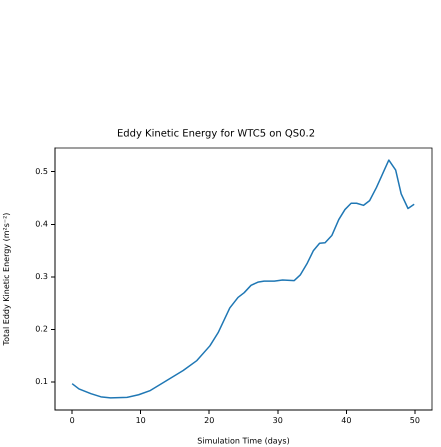 The height and width of the screenshot is (447, 441). What do you see at coordinates (72, 420) in the screenshot?
I see `x-tick-label: 0` at bounding box center [72, 420].